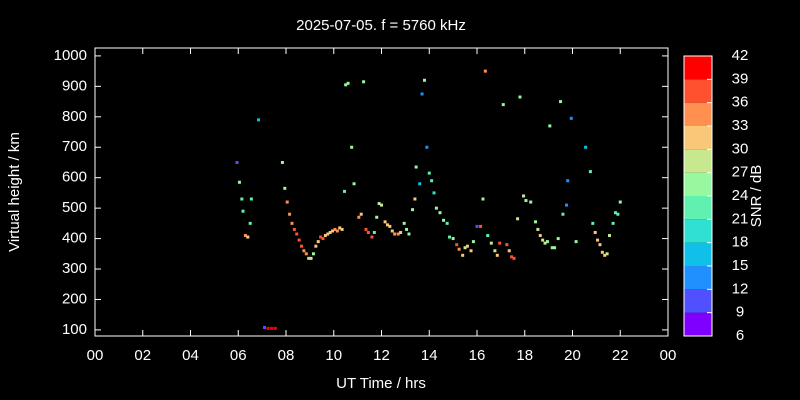  What do you see at coordinates (740, 265) in the screenshot?
I see `colorbar-tick-label: 15` at bounding box center [740, 265].